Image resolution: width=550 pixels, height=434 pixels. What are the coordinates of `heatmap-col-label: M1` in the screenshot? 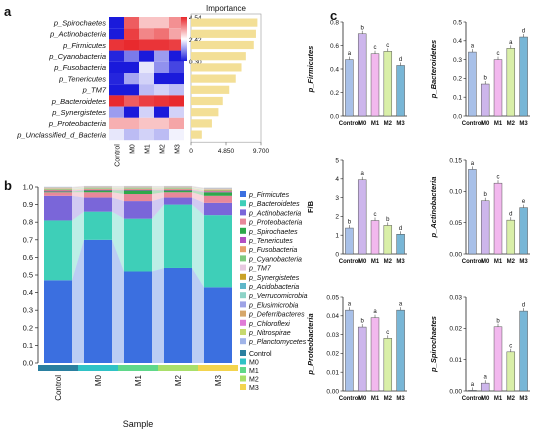 It's located at (148, 149).